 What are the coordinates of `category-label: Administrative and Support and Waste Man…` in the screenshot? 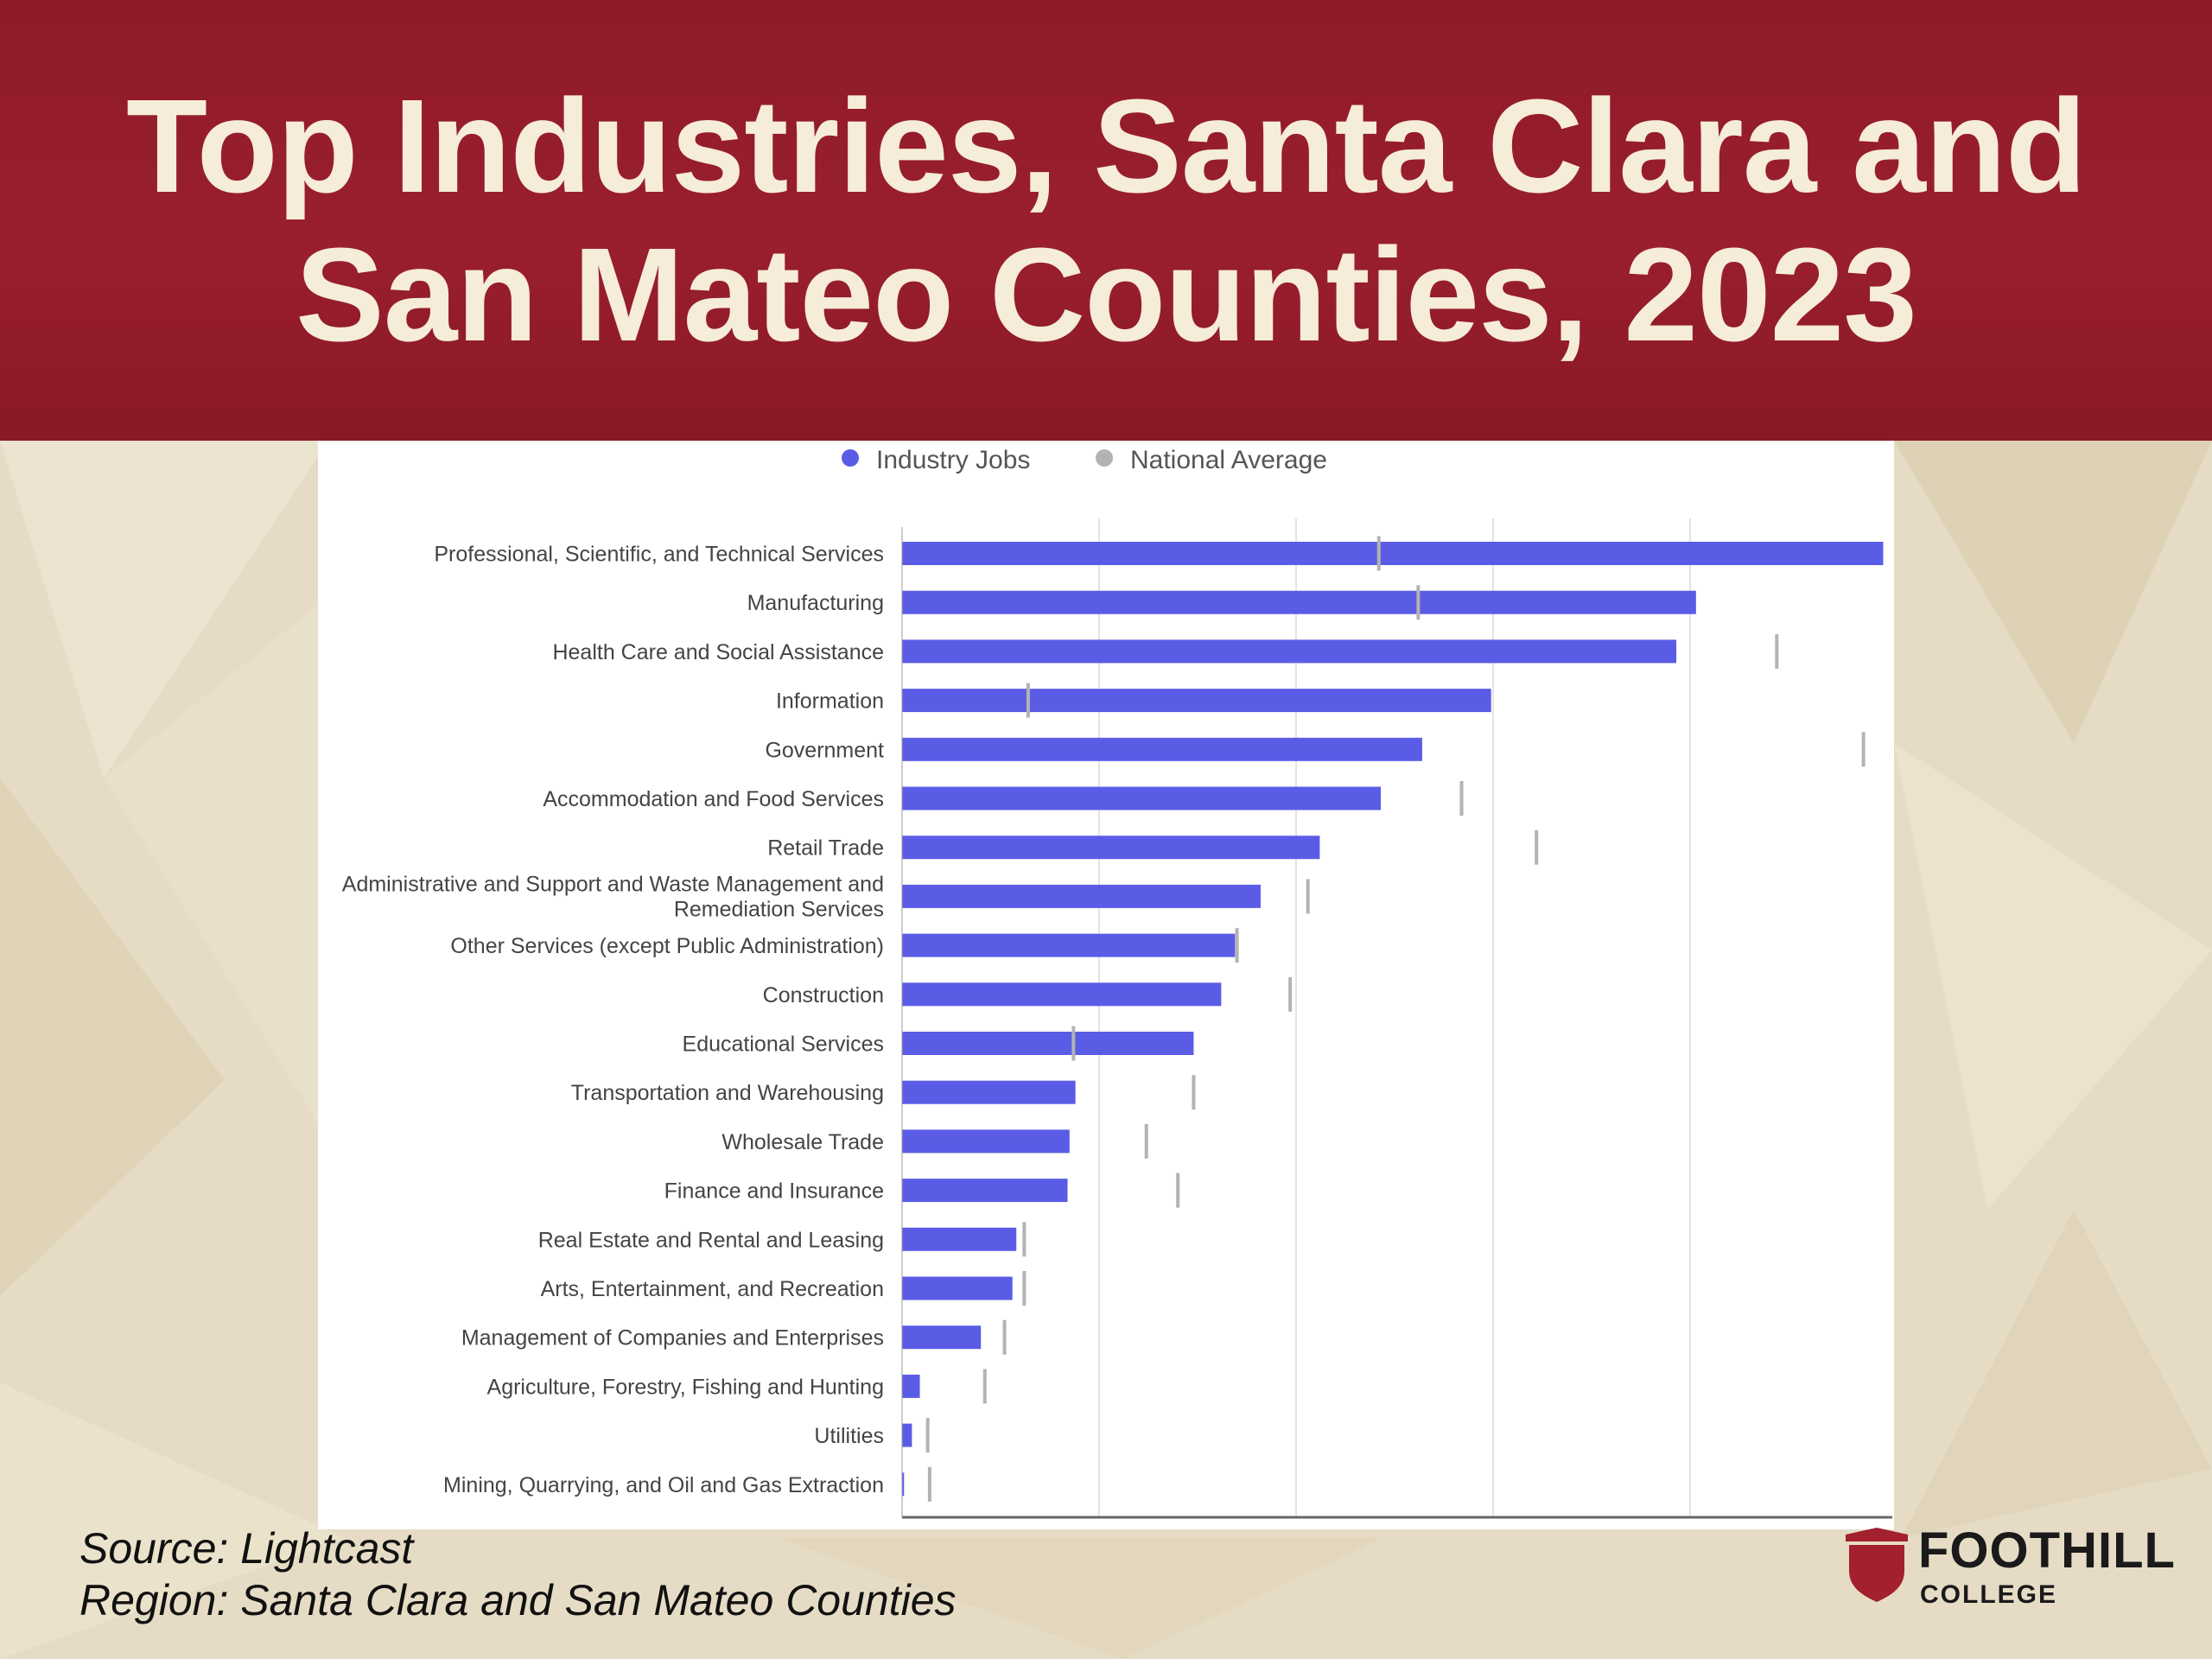 It's located at (613, 897).